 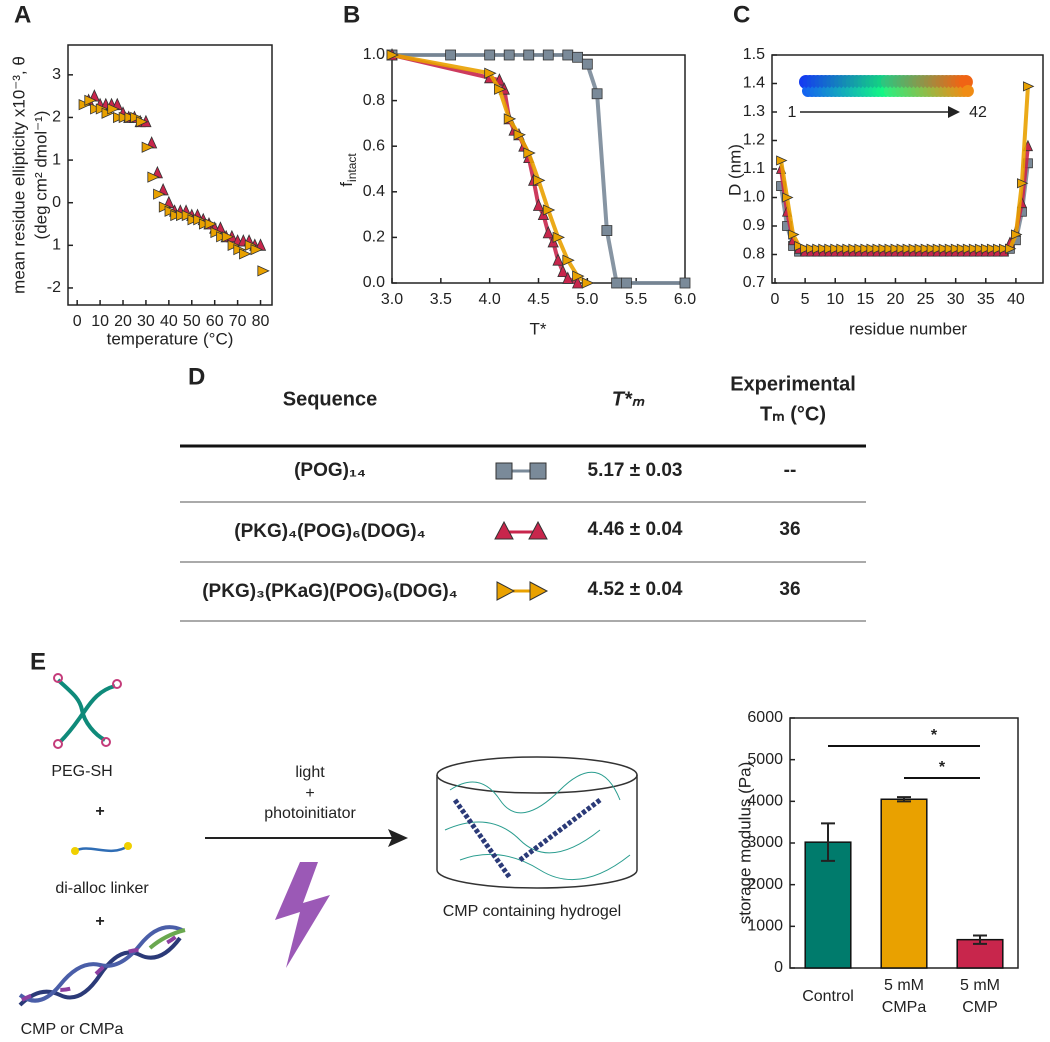 I want to click on x-tick-label: 5 mM CMP, so click(x=980, y=996).